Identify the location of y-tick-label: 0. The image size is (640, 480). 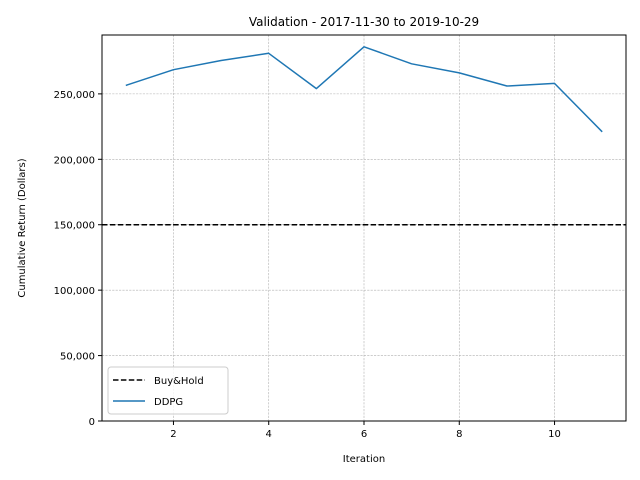
(92, 422).